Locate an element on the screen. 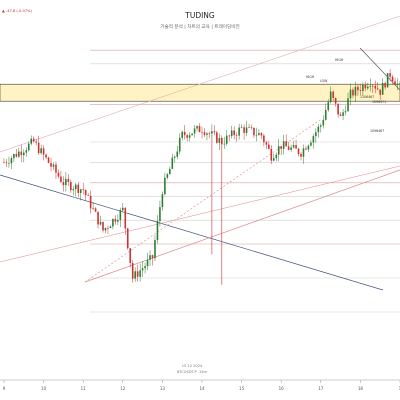  chart-subtitle: 기술적 분석 | 차트의 교육 | 트레이딩비전 is located at coordinates (199, 26).